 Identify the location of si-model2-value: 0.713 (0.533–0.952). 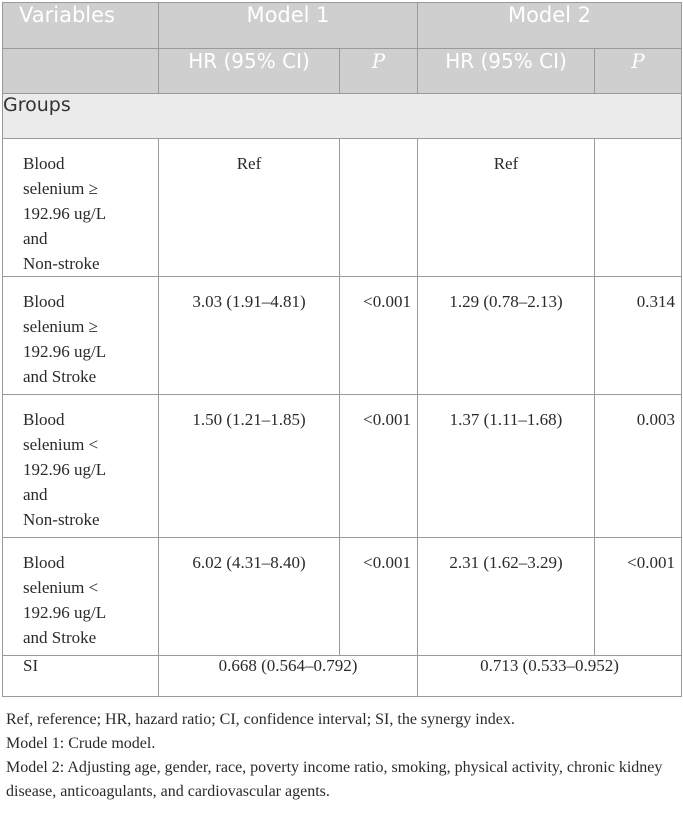
(549, 676).